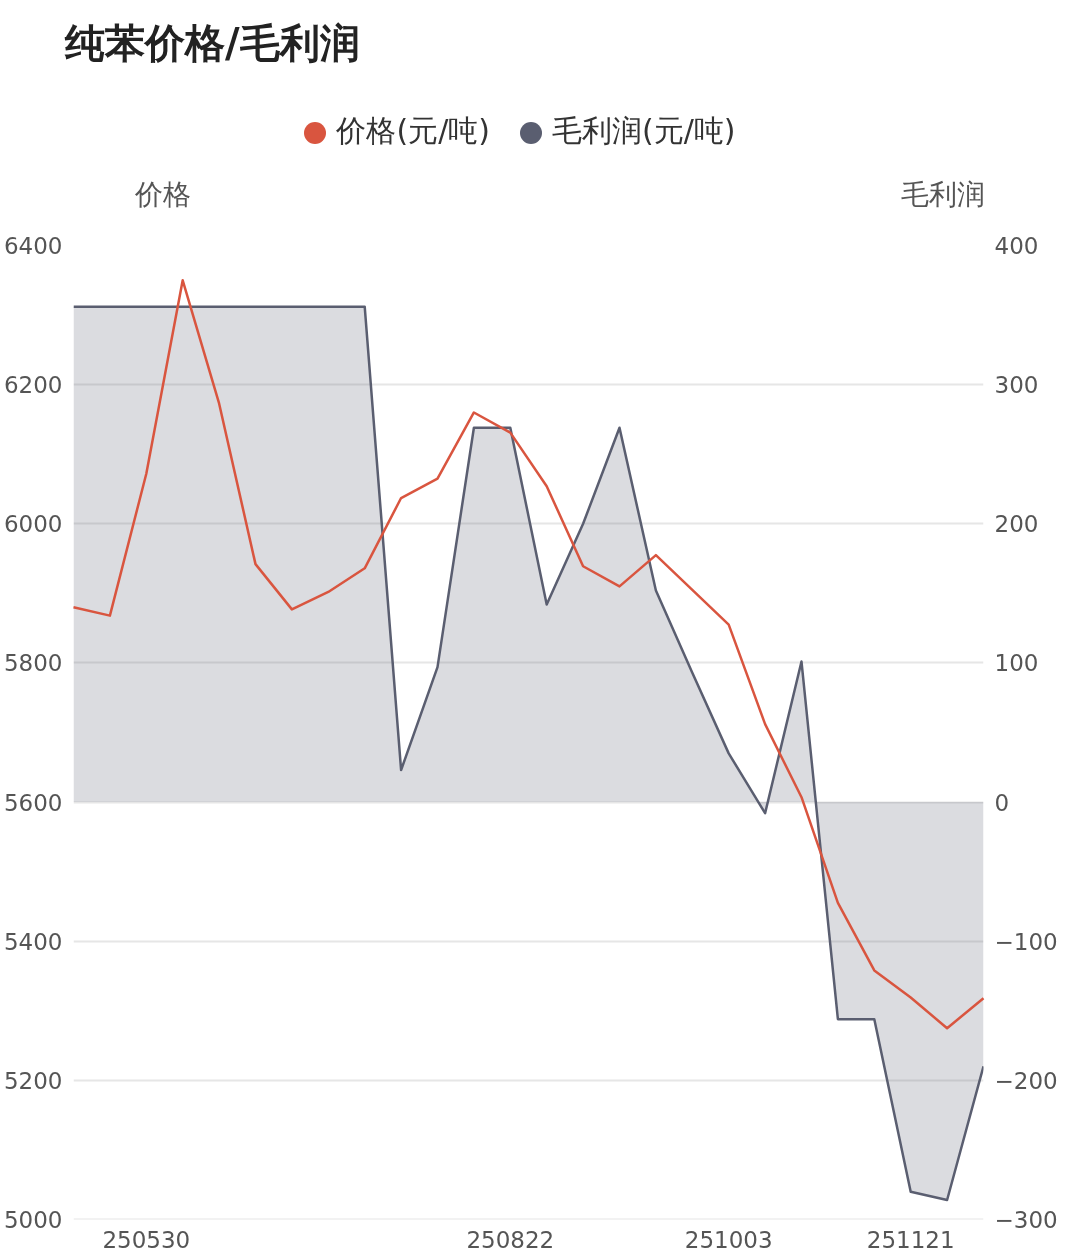  What do you see at coordinates (33, 802) in the screenshot?
I see `y-tick-label: 5600` at bounding box center [33, 802].